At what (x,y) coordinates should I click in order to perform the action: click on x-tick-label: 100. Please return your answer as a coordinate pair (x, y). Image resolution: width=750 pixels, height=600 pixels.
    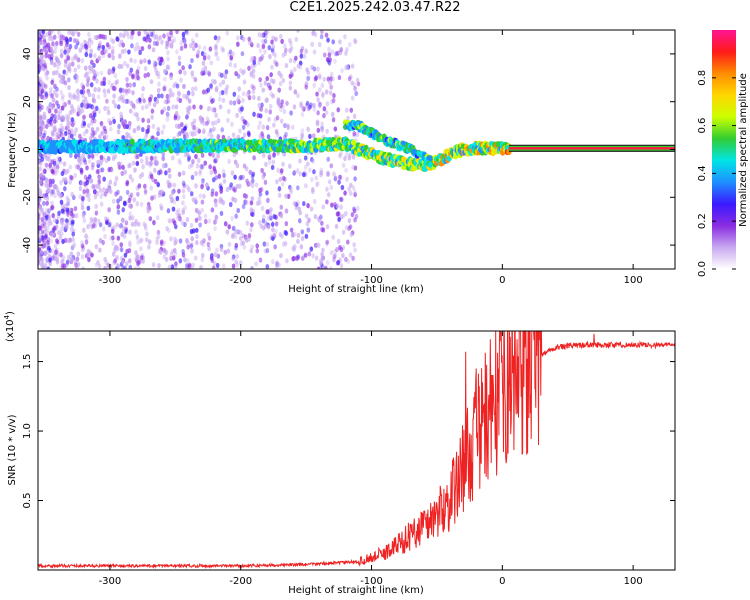
    Looking at the image, I should click on (633, 280).